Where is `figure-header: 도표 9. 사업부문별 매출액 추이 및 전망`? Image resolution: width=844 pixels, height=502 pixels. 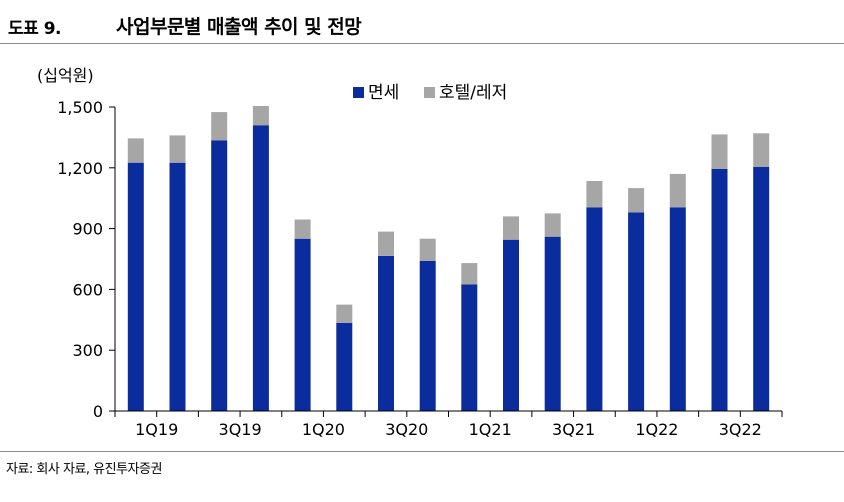
figure-header: 도표 9. 사업부문별 매출액 추이 및 전망 is located at coordinates (422, 22).